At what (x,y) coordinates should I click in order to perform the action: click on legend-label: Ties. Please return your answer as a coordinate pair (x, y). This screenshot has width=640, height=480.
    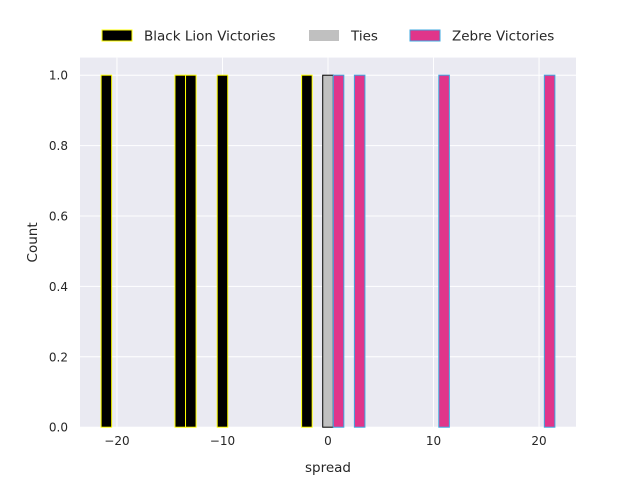
    Looking at the image, I should click on (364, 37).